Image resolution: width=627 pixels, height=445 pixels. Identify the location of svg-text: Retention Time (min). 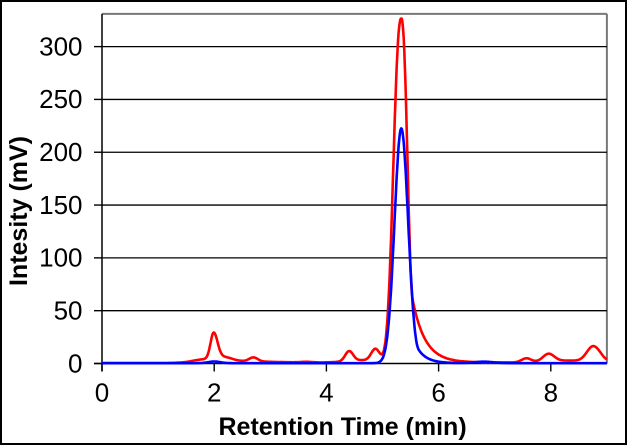
(343, 427).